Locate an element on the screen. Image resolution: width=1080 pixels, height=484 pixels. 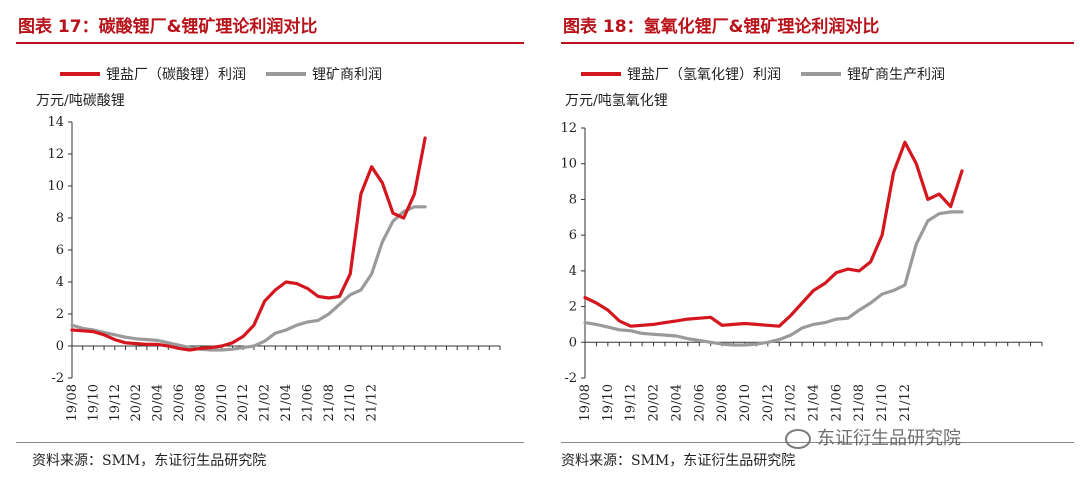
legend-label: 锂矿商生产利润 is located at coordinates (896, 75).